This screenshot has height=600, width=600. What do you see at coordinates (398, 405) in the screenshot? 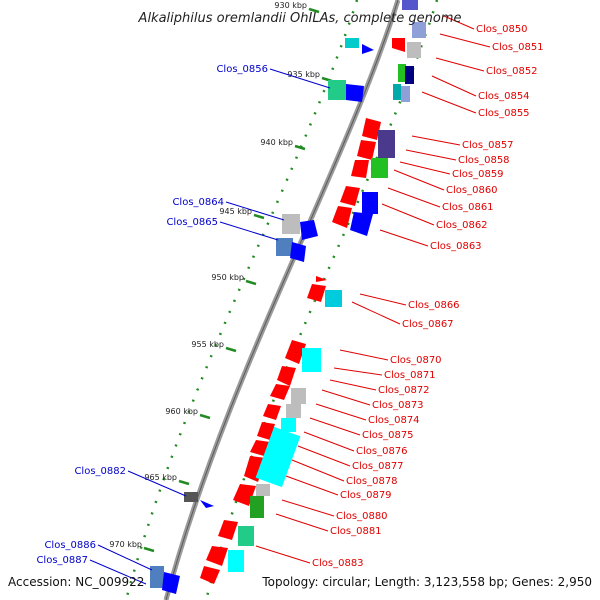
I see `gene-label-right: Clos_0873` at bounding box center [398, 405].